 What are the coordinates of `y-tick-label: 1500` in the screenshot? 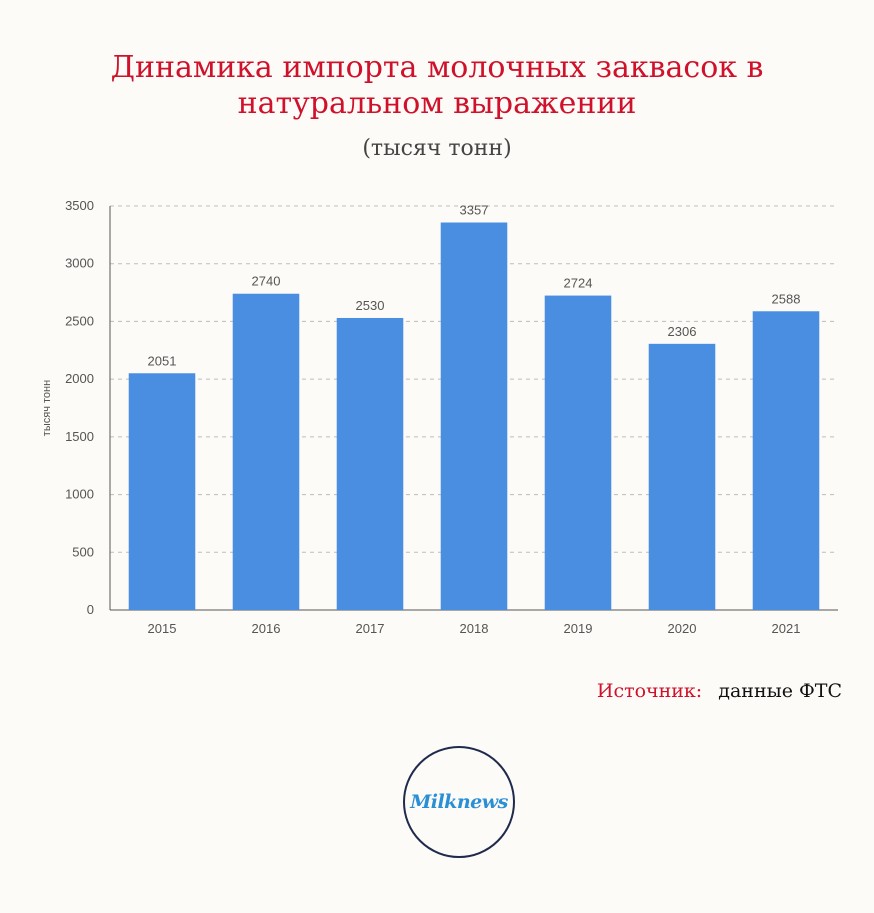 It's located at (79, 436).